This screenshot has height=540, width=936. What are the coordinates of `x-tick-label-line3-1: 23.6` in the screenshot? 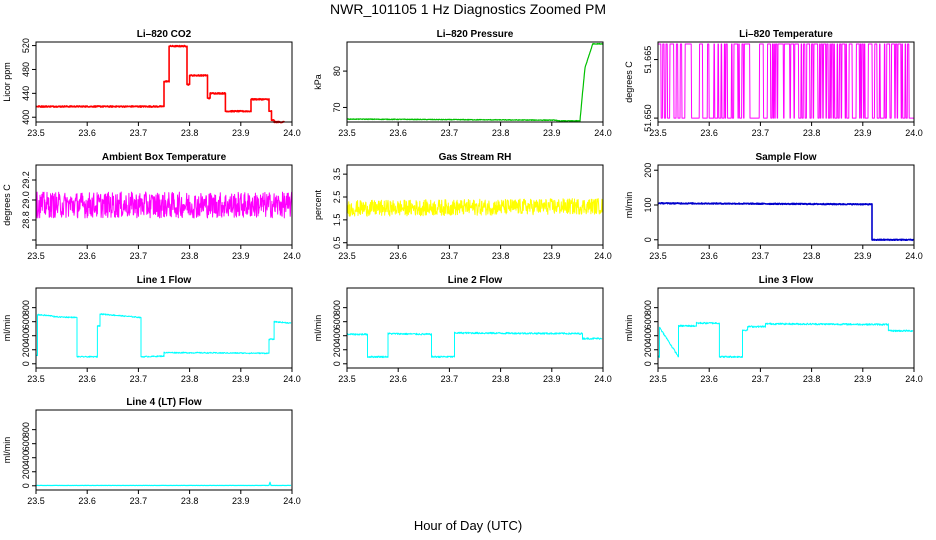 It's located at (709, 379).